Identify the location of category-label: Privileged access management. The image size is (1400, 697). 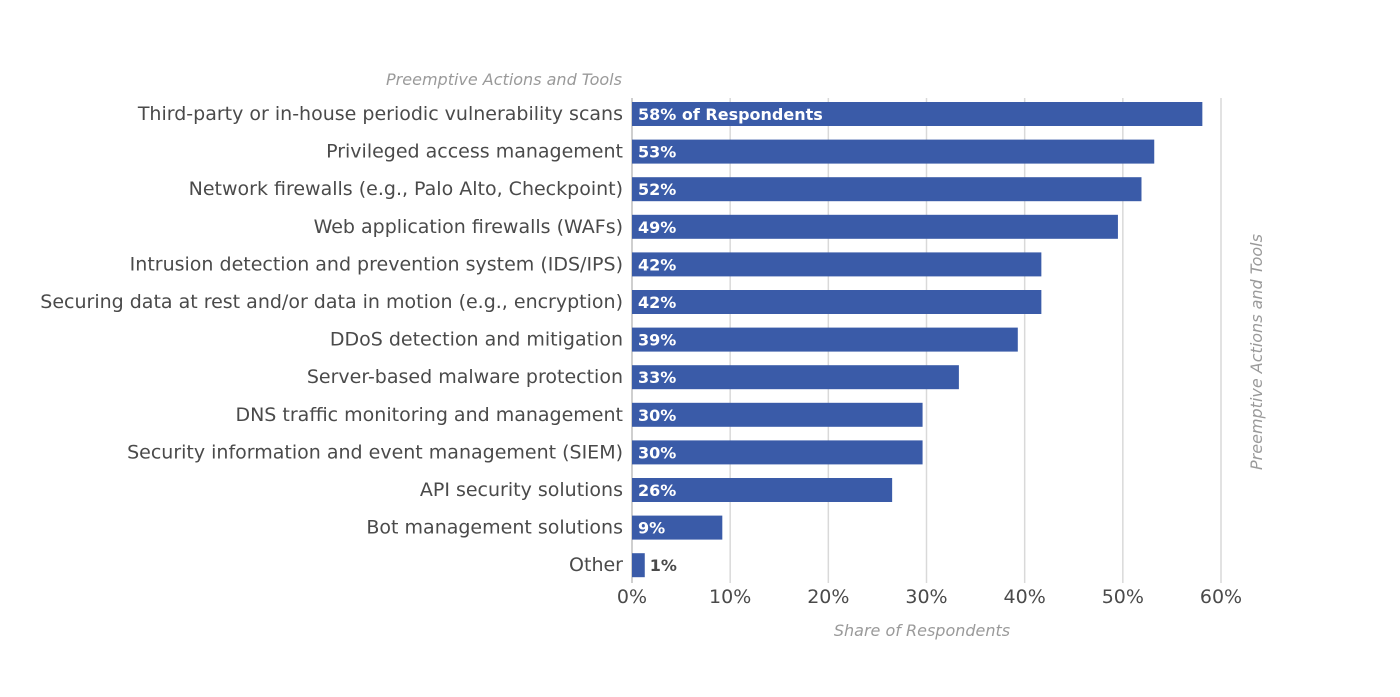
(474, 152).